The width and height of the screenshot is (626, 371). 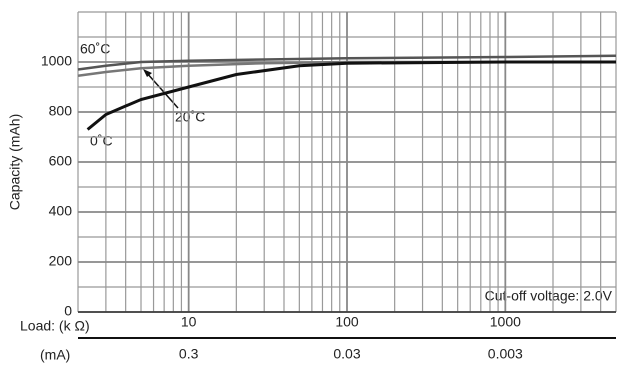 What do you see at coordinates (55, 326) in the screenshot?
I see `x-axis-label: Load: (k Ω)` at bounding box center [55, 326].